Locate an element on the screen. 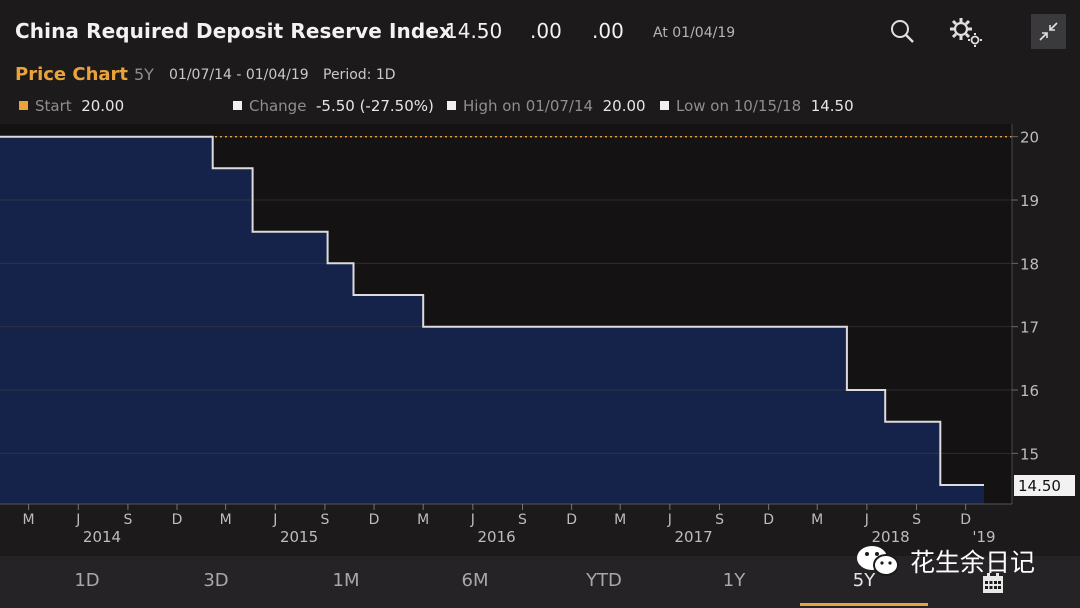 The width and height of the screenshot is (1080, 608). x-year-label: 2018 is located at coordinates (891, 537).